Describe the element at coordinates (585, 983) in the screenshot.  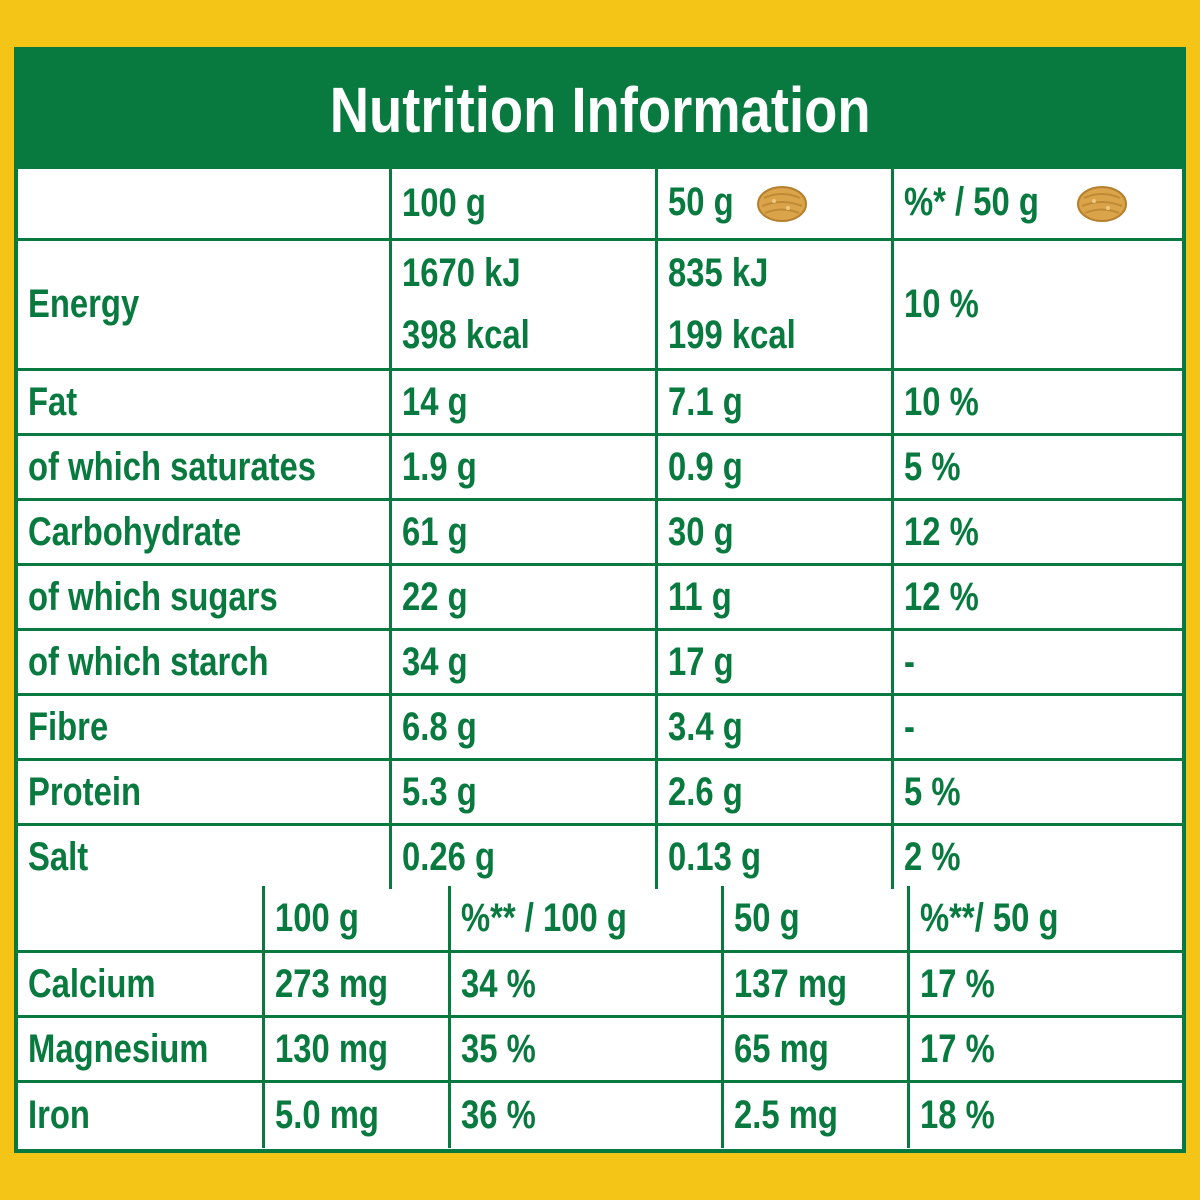
I see `pct-cell: 34 %` at that location.